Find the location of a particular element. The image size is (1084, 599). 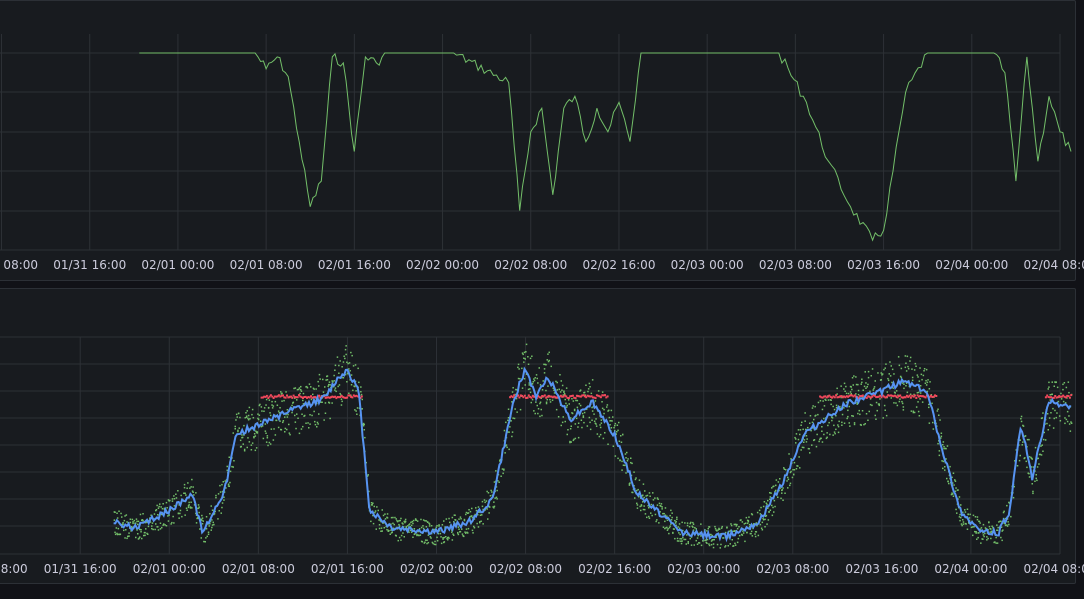

x-tick-label: 02/01 00:00 is located at coordinates (169, 569).